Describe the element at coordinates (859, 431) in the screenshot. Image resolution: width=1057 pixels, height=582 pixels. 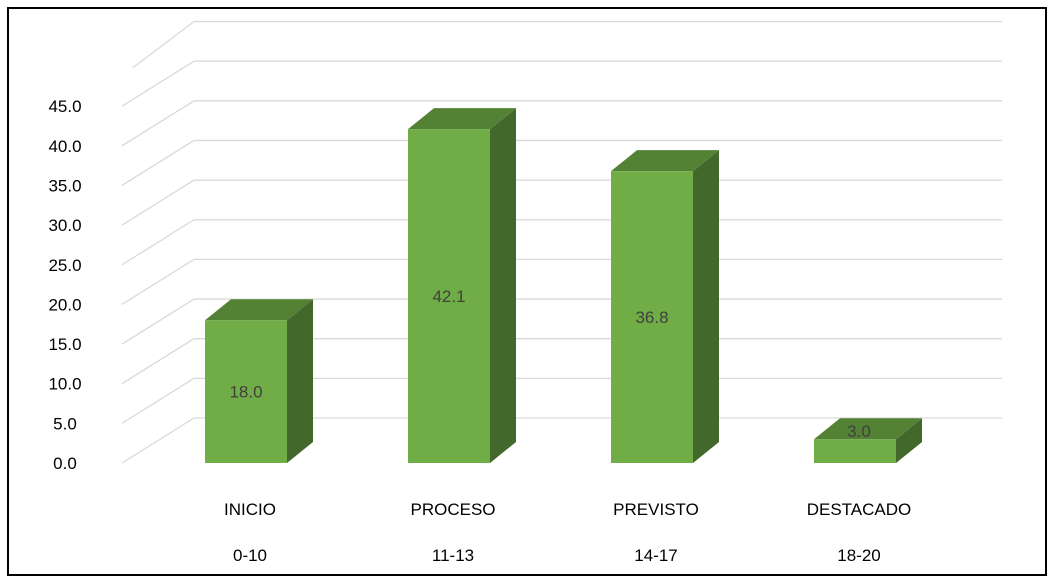
I see `data-label: 3.0` at that location.